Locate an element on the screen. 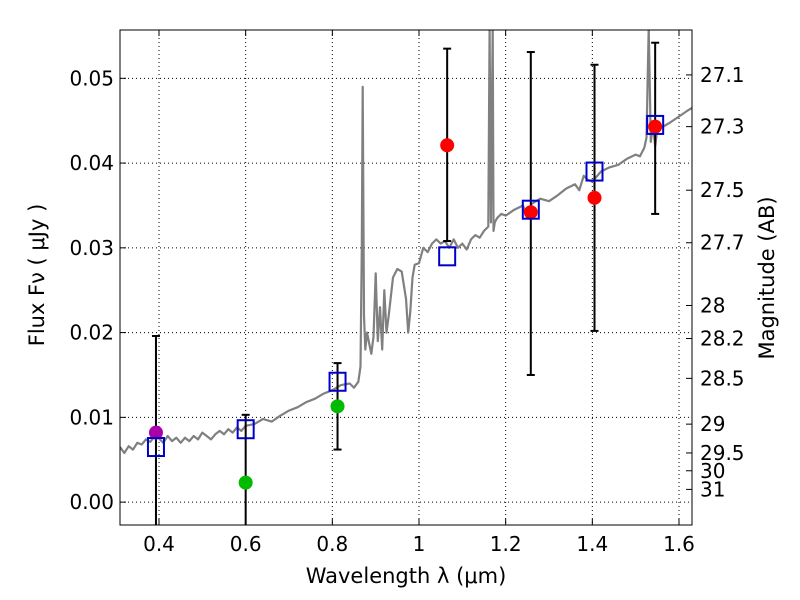  y-tick-label: 0.04 is located at coordinates (91, 163).